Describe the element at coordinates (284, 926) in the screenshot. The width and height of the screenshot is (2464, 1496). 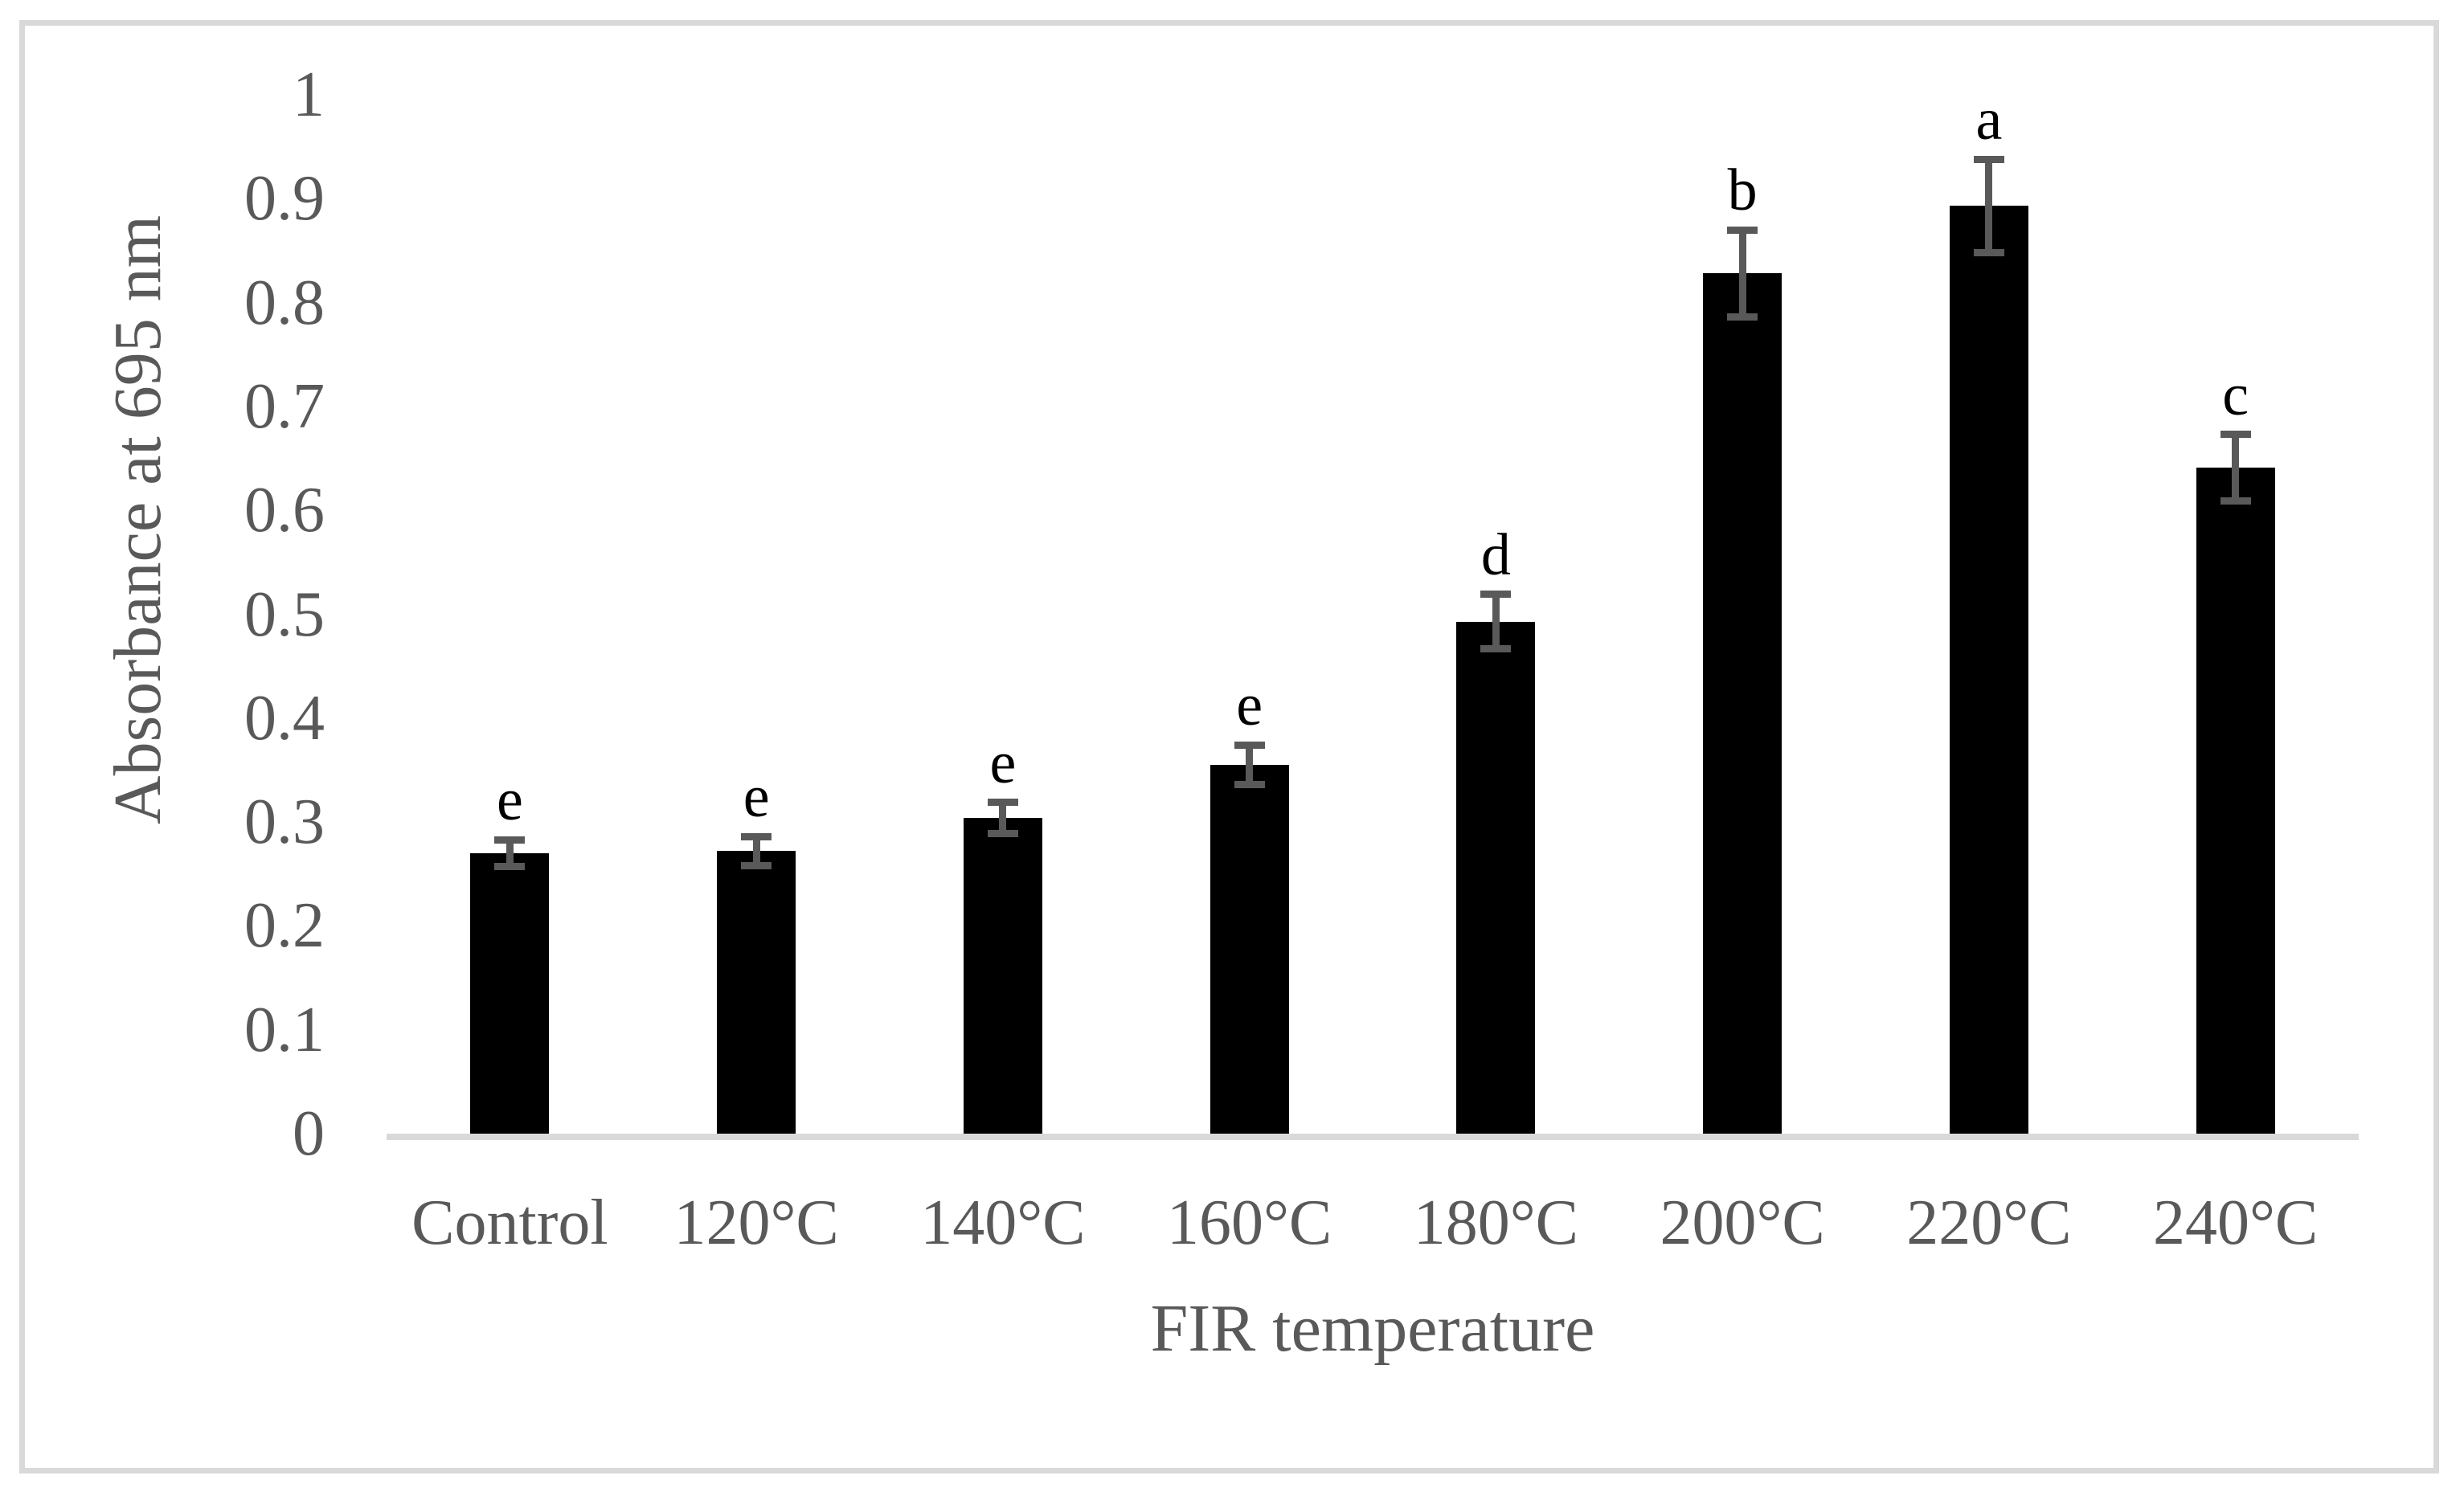
I see `y-tick-label: 0.2` at that location.